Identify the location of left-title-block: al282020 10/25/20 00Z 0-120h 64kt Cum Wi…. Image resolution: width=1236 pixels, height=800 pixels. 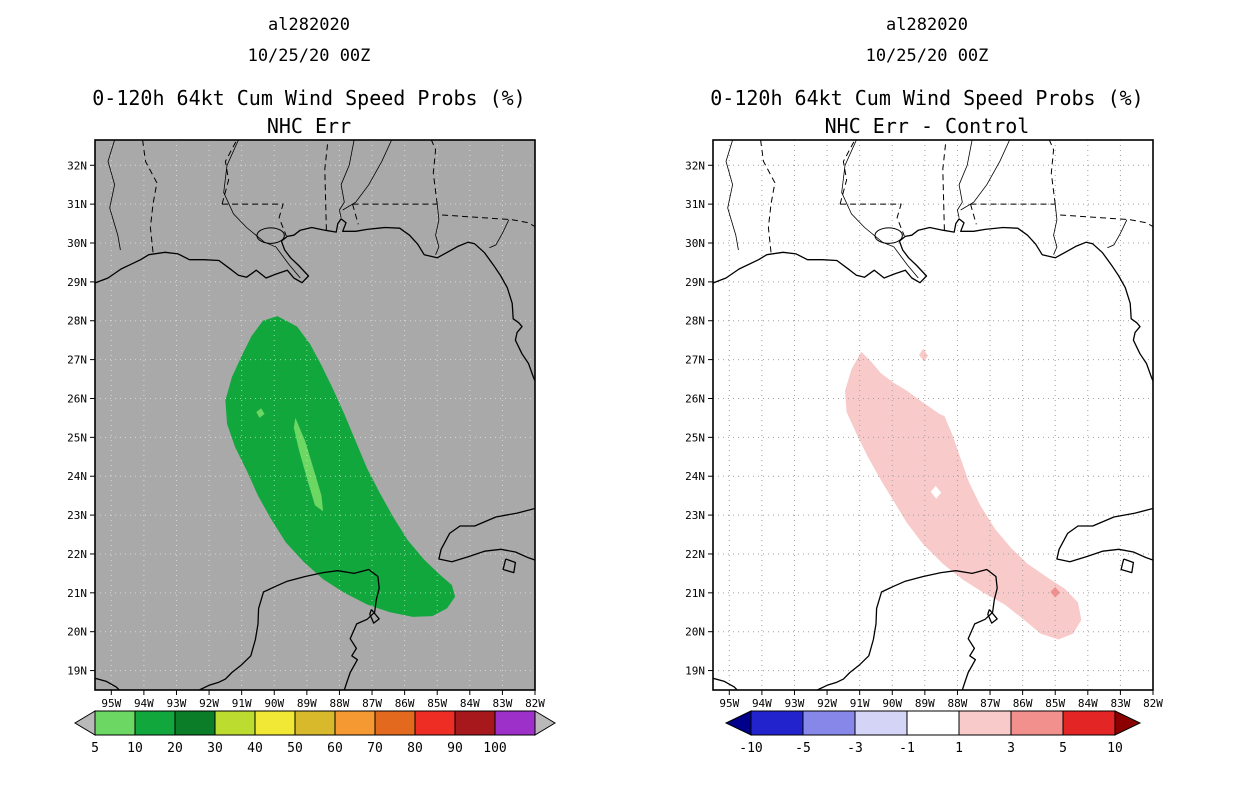
(309, 75).